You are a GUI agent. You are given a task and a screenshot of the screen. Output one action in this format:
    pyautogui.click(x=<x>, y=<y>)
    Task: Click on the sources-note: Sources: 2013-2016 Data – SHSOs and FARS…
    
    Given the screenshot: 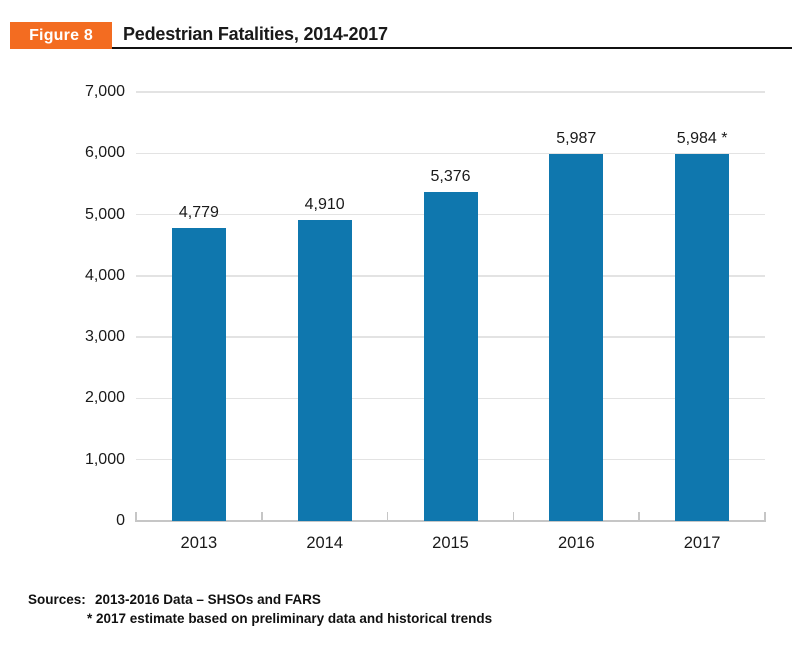 What is the action you would take?
    pyautogui.click(x=260, y=609)
    